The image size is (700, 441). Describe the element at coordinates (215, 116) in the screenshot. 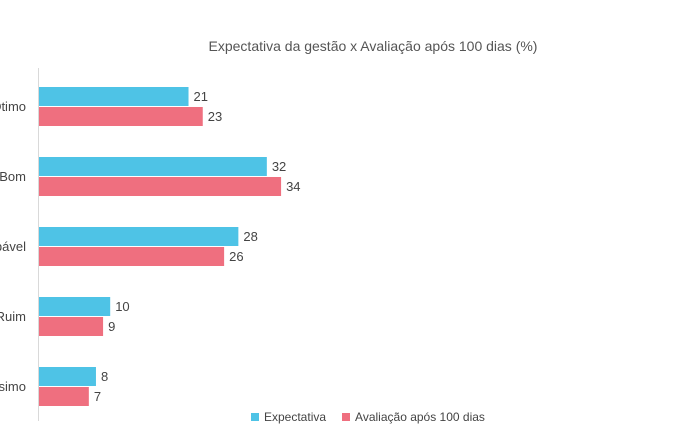

I see `data-label-avaliacao-0: 23` at that location.